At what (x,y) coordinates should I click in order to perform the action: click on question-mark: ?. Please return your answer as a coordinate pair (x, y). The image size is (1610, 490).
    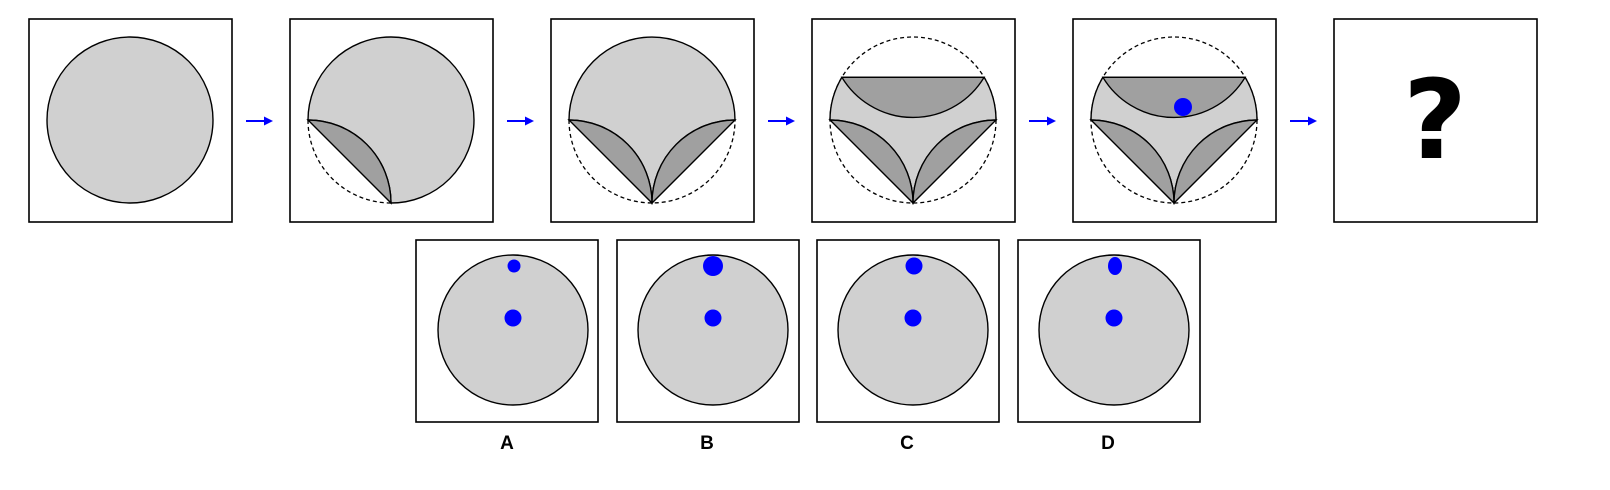
    Looking at the image, I should click on (1435, 120).